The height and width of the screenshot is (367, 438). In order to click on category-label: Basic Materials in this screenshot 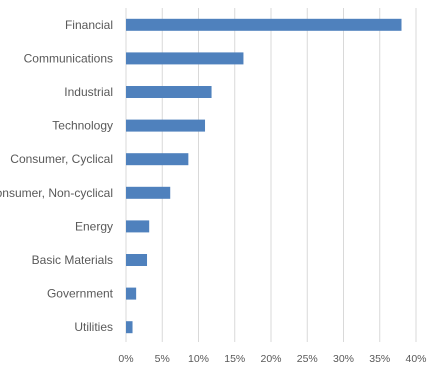, I will do `click(72, 260)`.